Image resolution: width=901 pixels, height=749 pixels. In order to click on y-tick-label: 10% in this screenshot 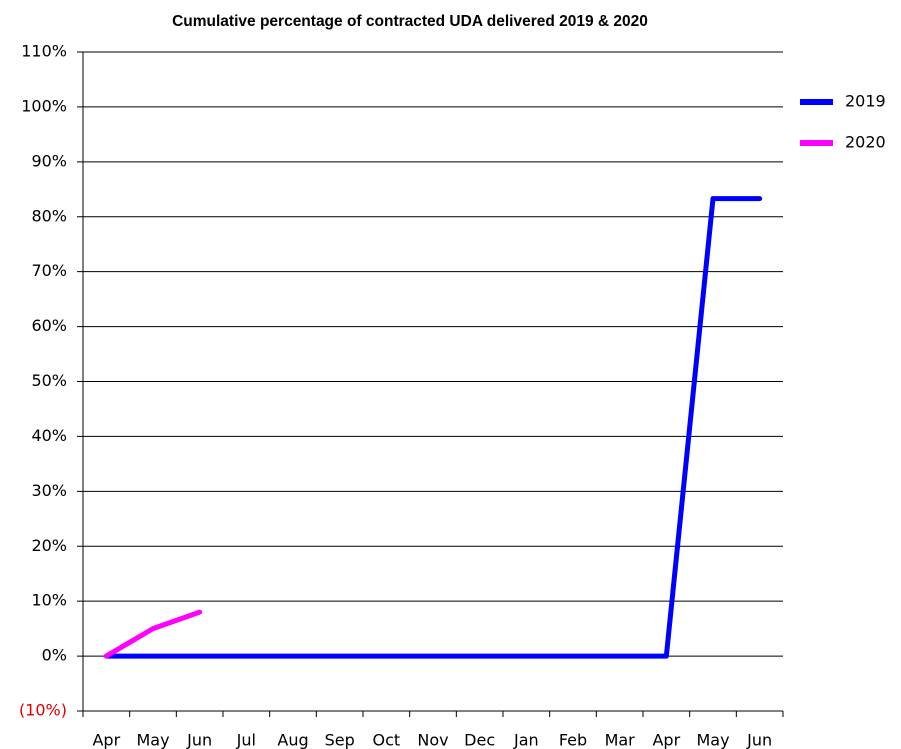, I will do `click(49, 600)`.